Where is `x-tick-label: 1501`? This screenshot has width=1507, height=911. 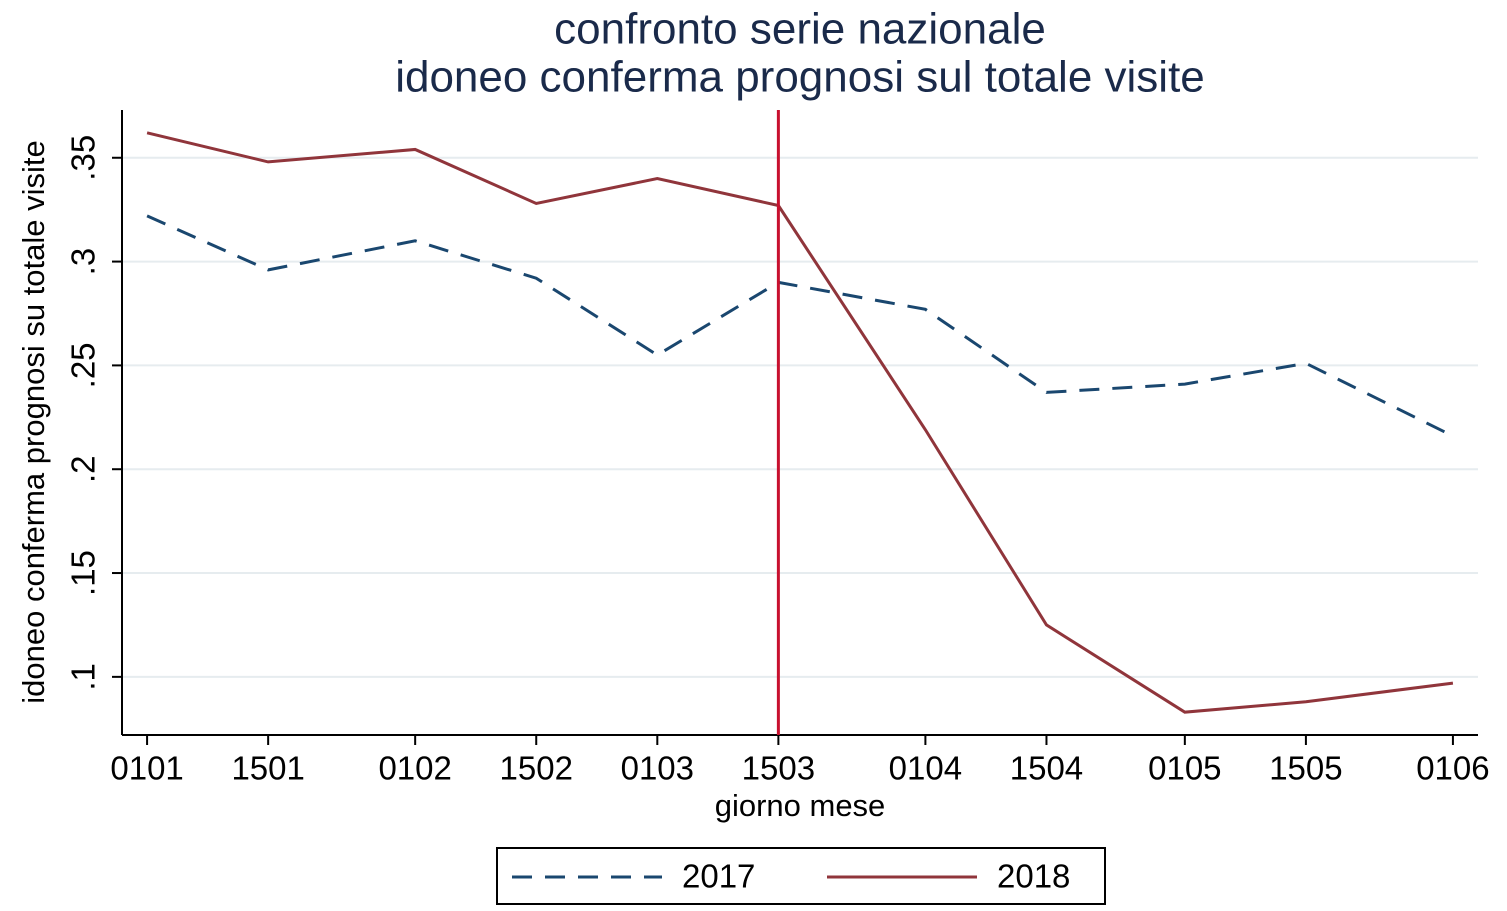 x-tick-label: 1501 is located at coordinates (267, 768).